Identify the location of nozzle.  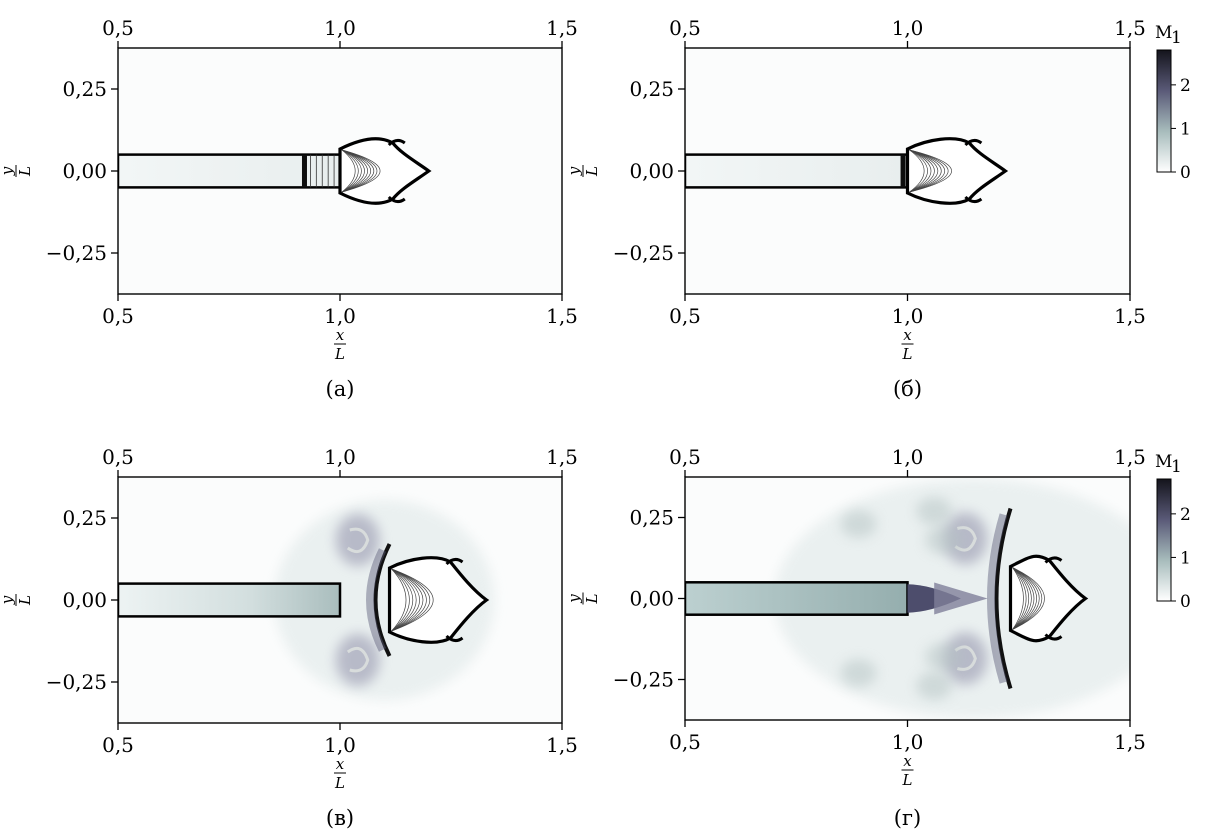
(797, 598).